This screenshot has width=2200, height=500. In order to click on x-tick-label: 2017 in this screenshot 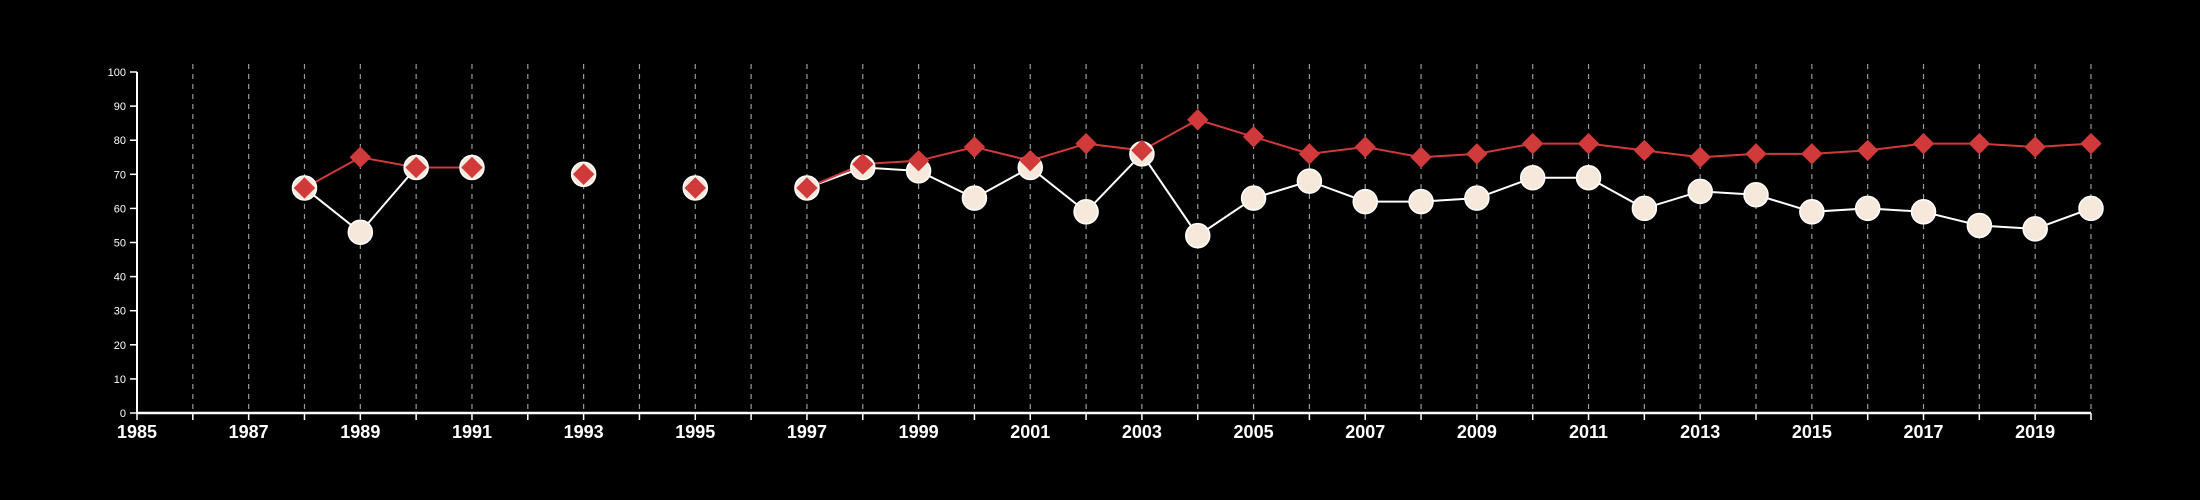, I will do `click(1923, 432)`.